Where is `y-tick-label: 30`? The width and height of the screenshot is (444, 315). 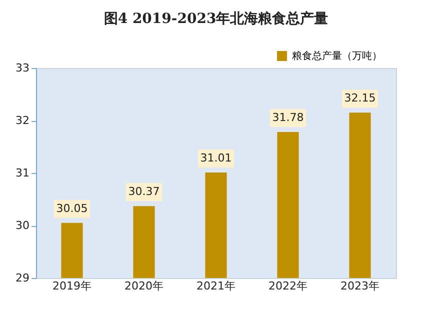
y-tick-label: 30 is located at coordinates (23, 225).